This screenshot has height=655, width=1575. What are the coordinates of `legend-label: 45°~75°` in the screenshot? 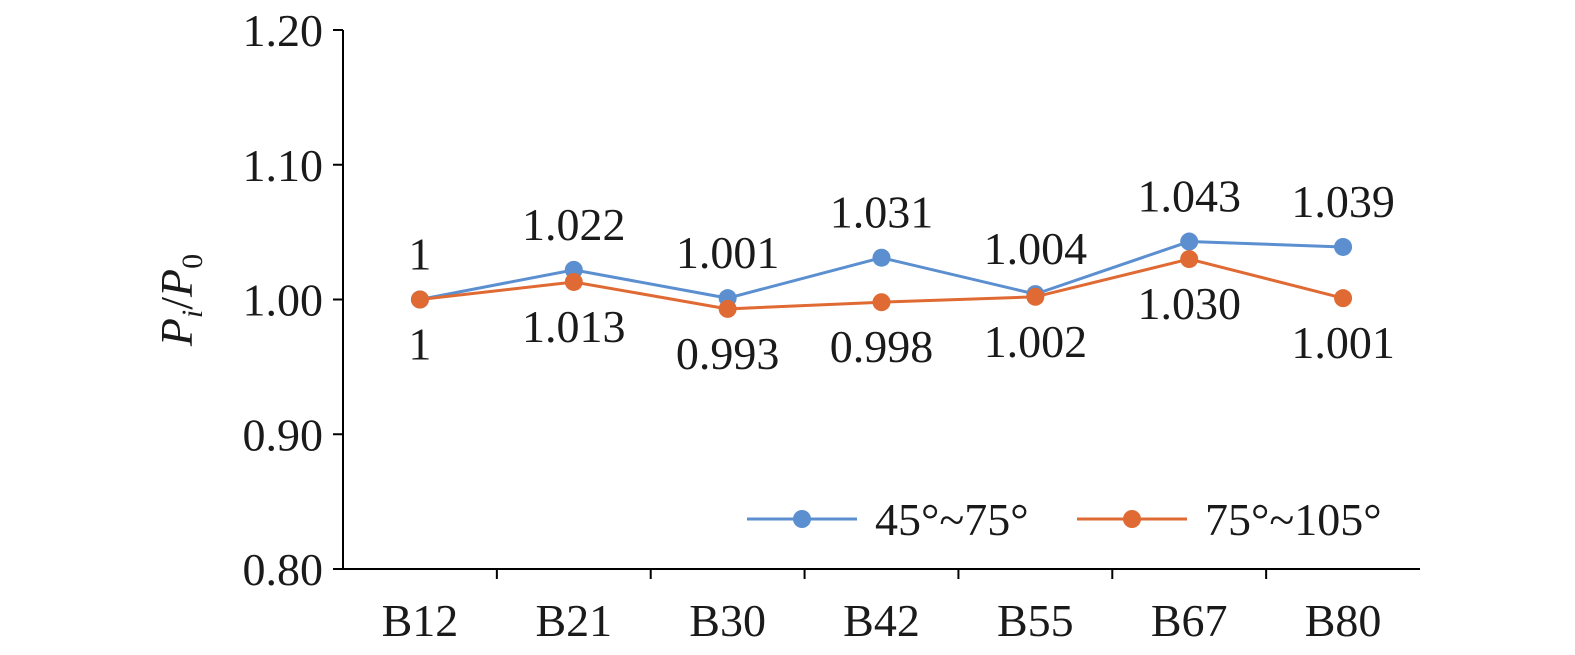 It's located at (952, 519).